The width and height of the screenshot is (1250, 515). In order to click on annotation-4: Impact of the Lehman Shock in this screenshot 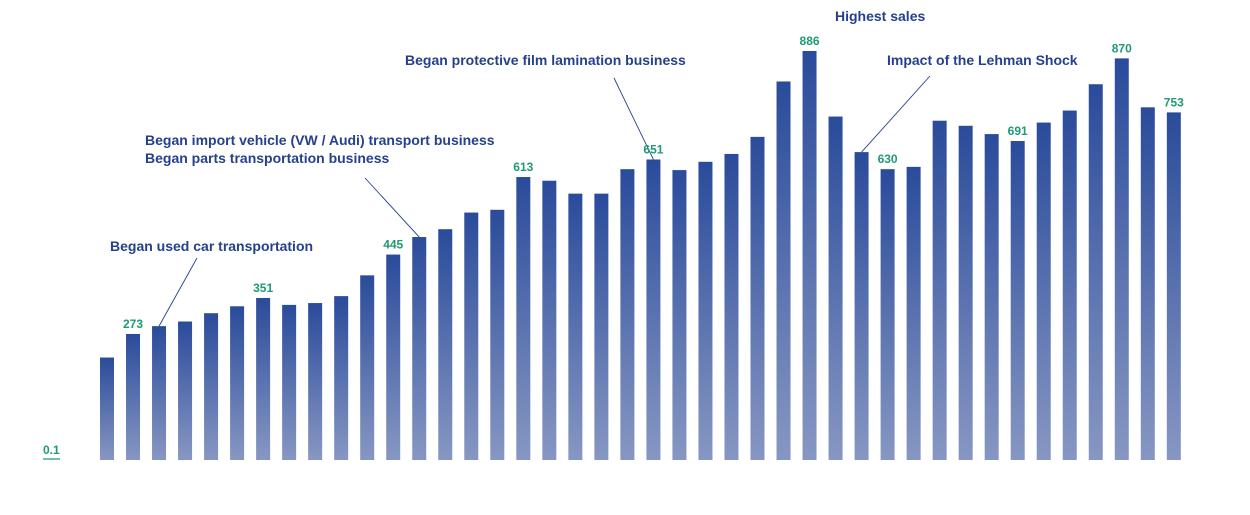, I will do `click(982, 60)`.